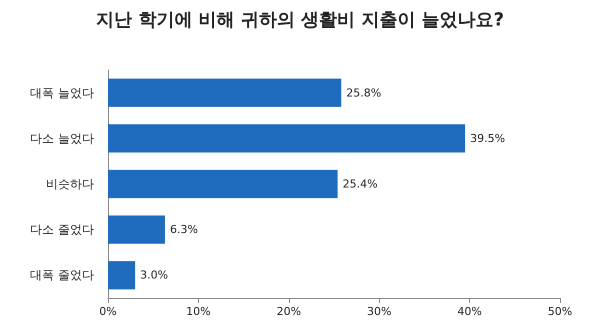 This screenshot has width=600, height=330. Describe the element at coordinates (379, 311) in the screenshot. I see `x-tick-label: 30%` at that location.